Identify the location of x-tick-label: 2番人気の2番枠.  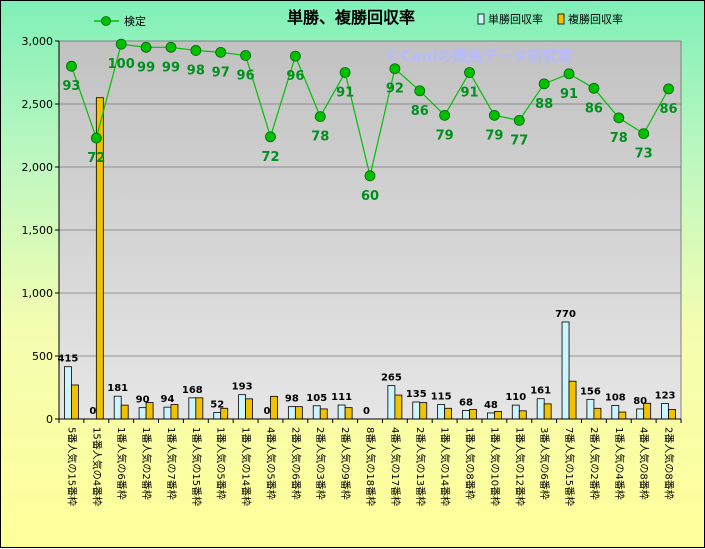
(594, 463).